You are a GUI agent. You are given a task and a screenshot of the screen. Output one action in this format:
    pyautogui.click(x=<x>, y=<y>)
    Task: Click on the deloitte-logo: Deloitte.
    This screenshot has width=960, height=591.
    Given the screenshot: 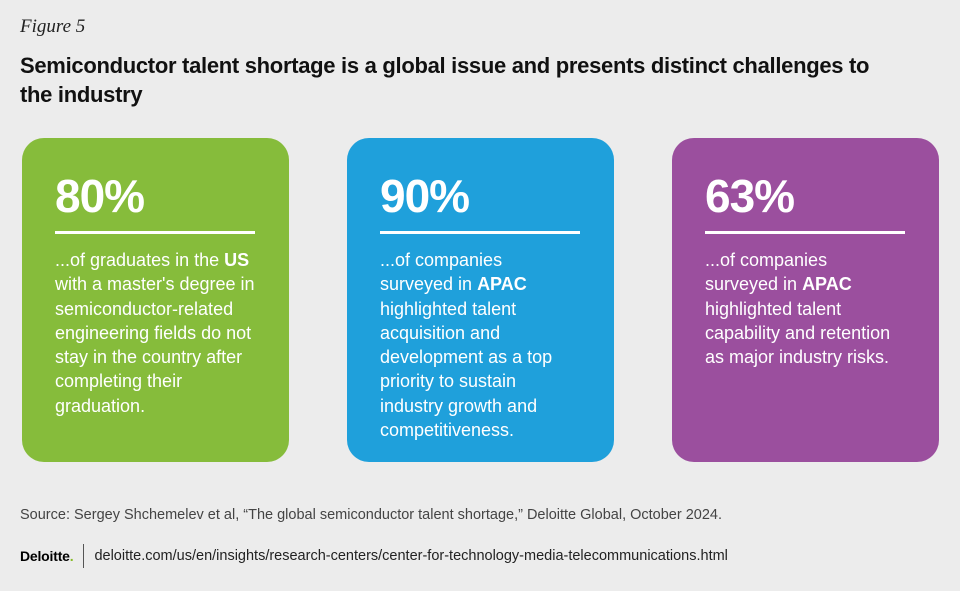 What is the action you would take?
    pyautogui.click(x=47, y=556)
    